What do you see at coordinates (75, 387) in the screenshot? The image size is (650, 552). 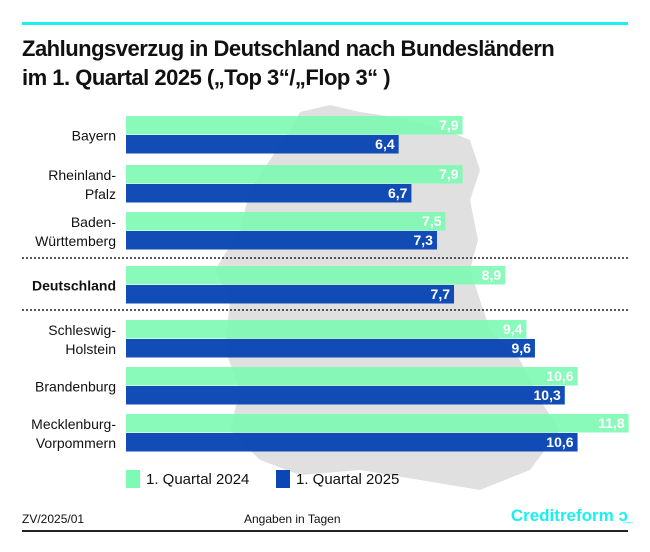 I see `category-label: Brandenburg` at bounding box center [75, 387].